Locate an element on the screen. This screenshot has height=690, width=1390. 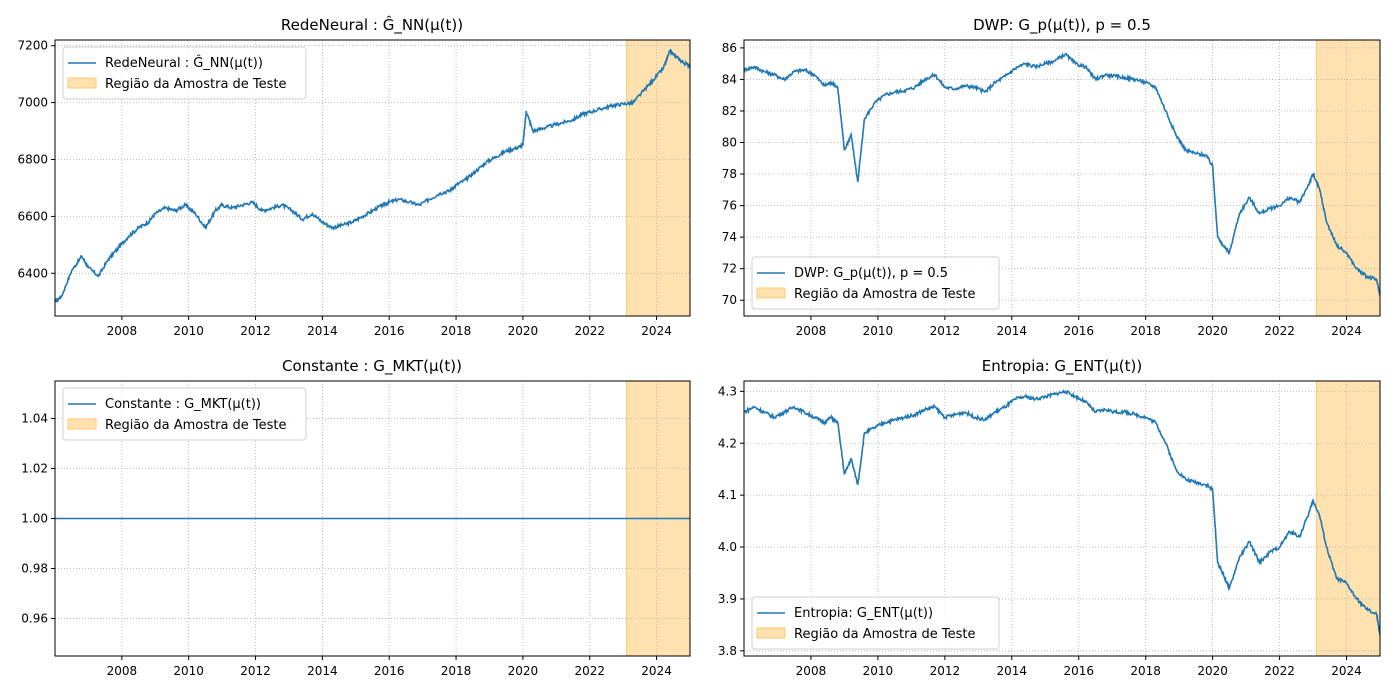
y-tick-label: 7200 is located at coordinates (32, 46).